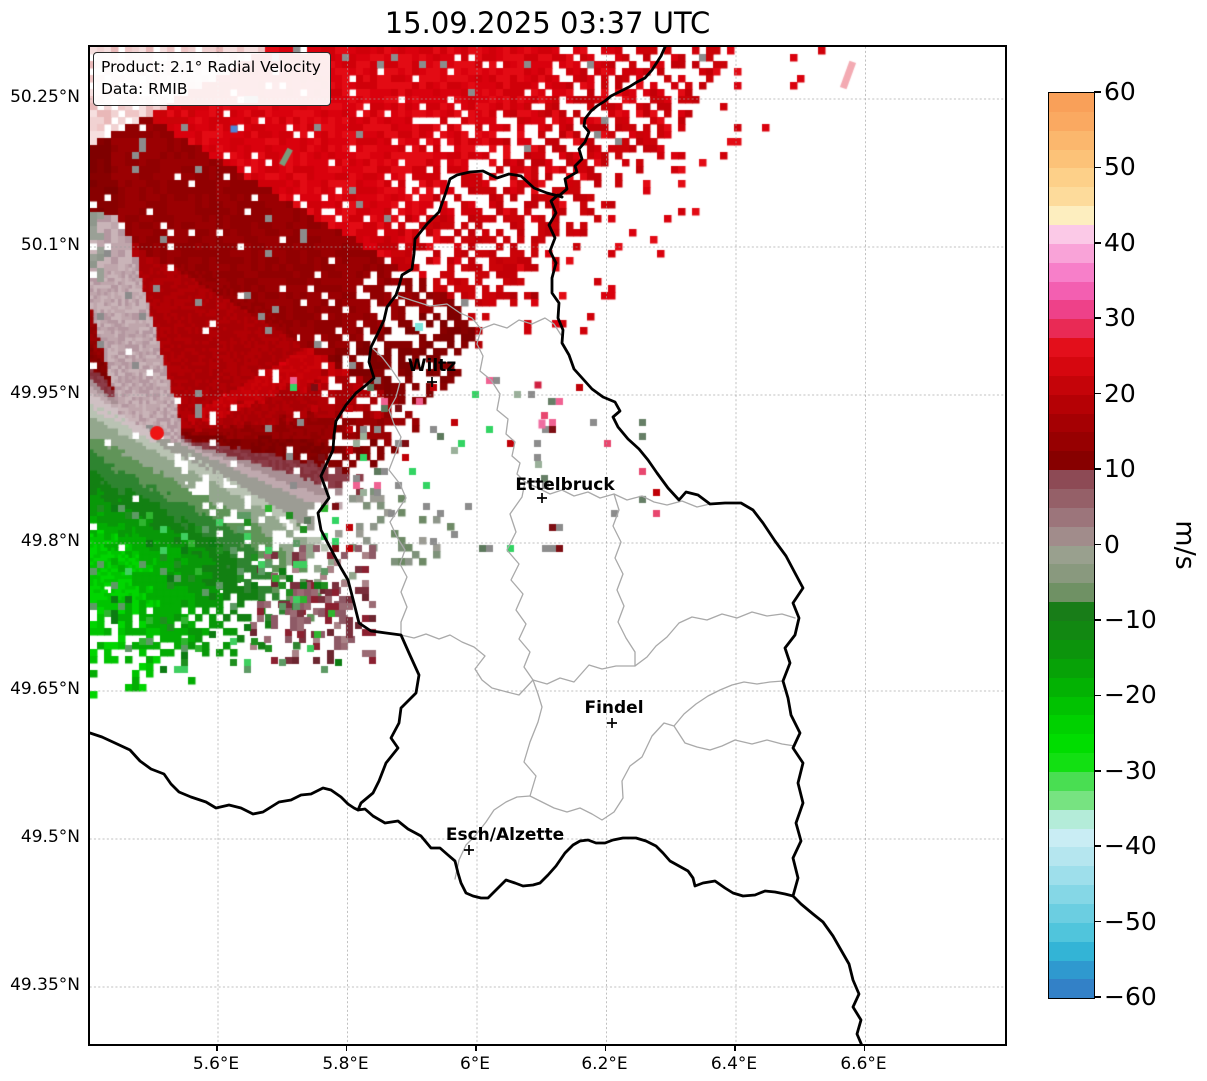 Image resolution: width=1207 pixels, height=1081 pixels. I want to click on colorbar-unit-label: m/s, so click(1185, 545).